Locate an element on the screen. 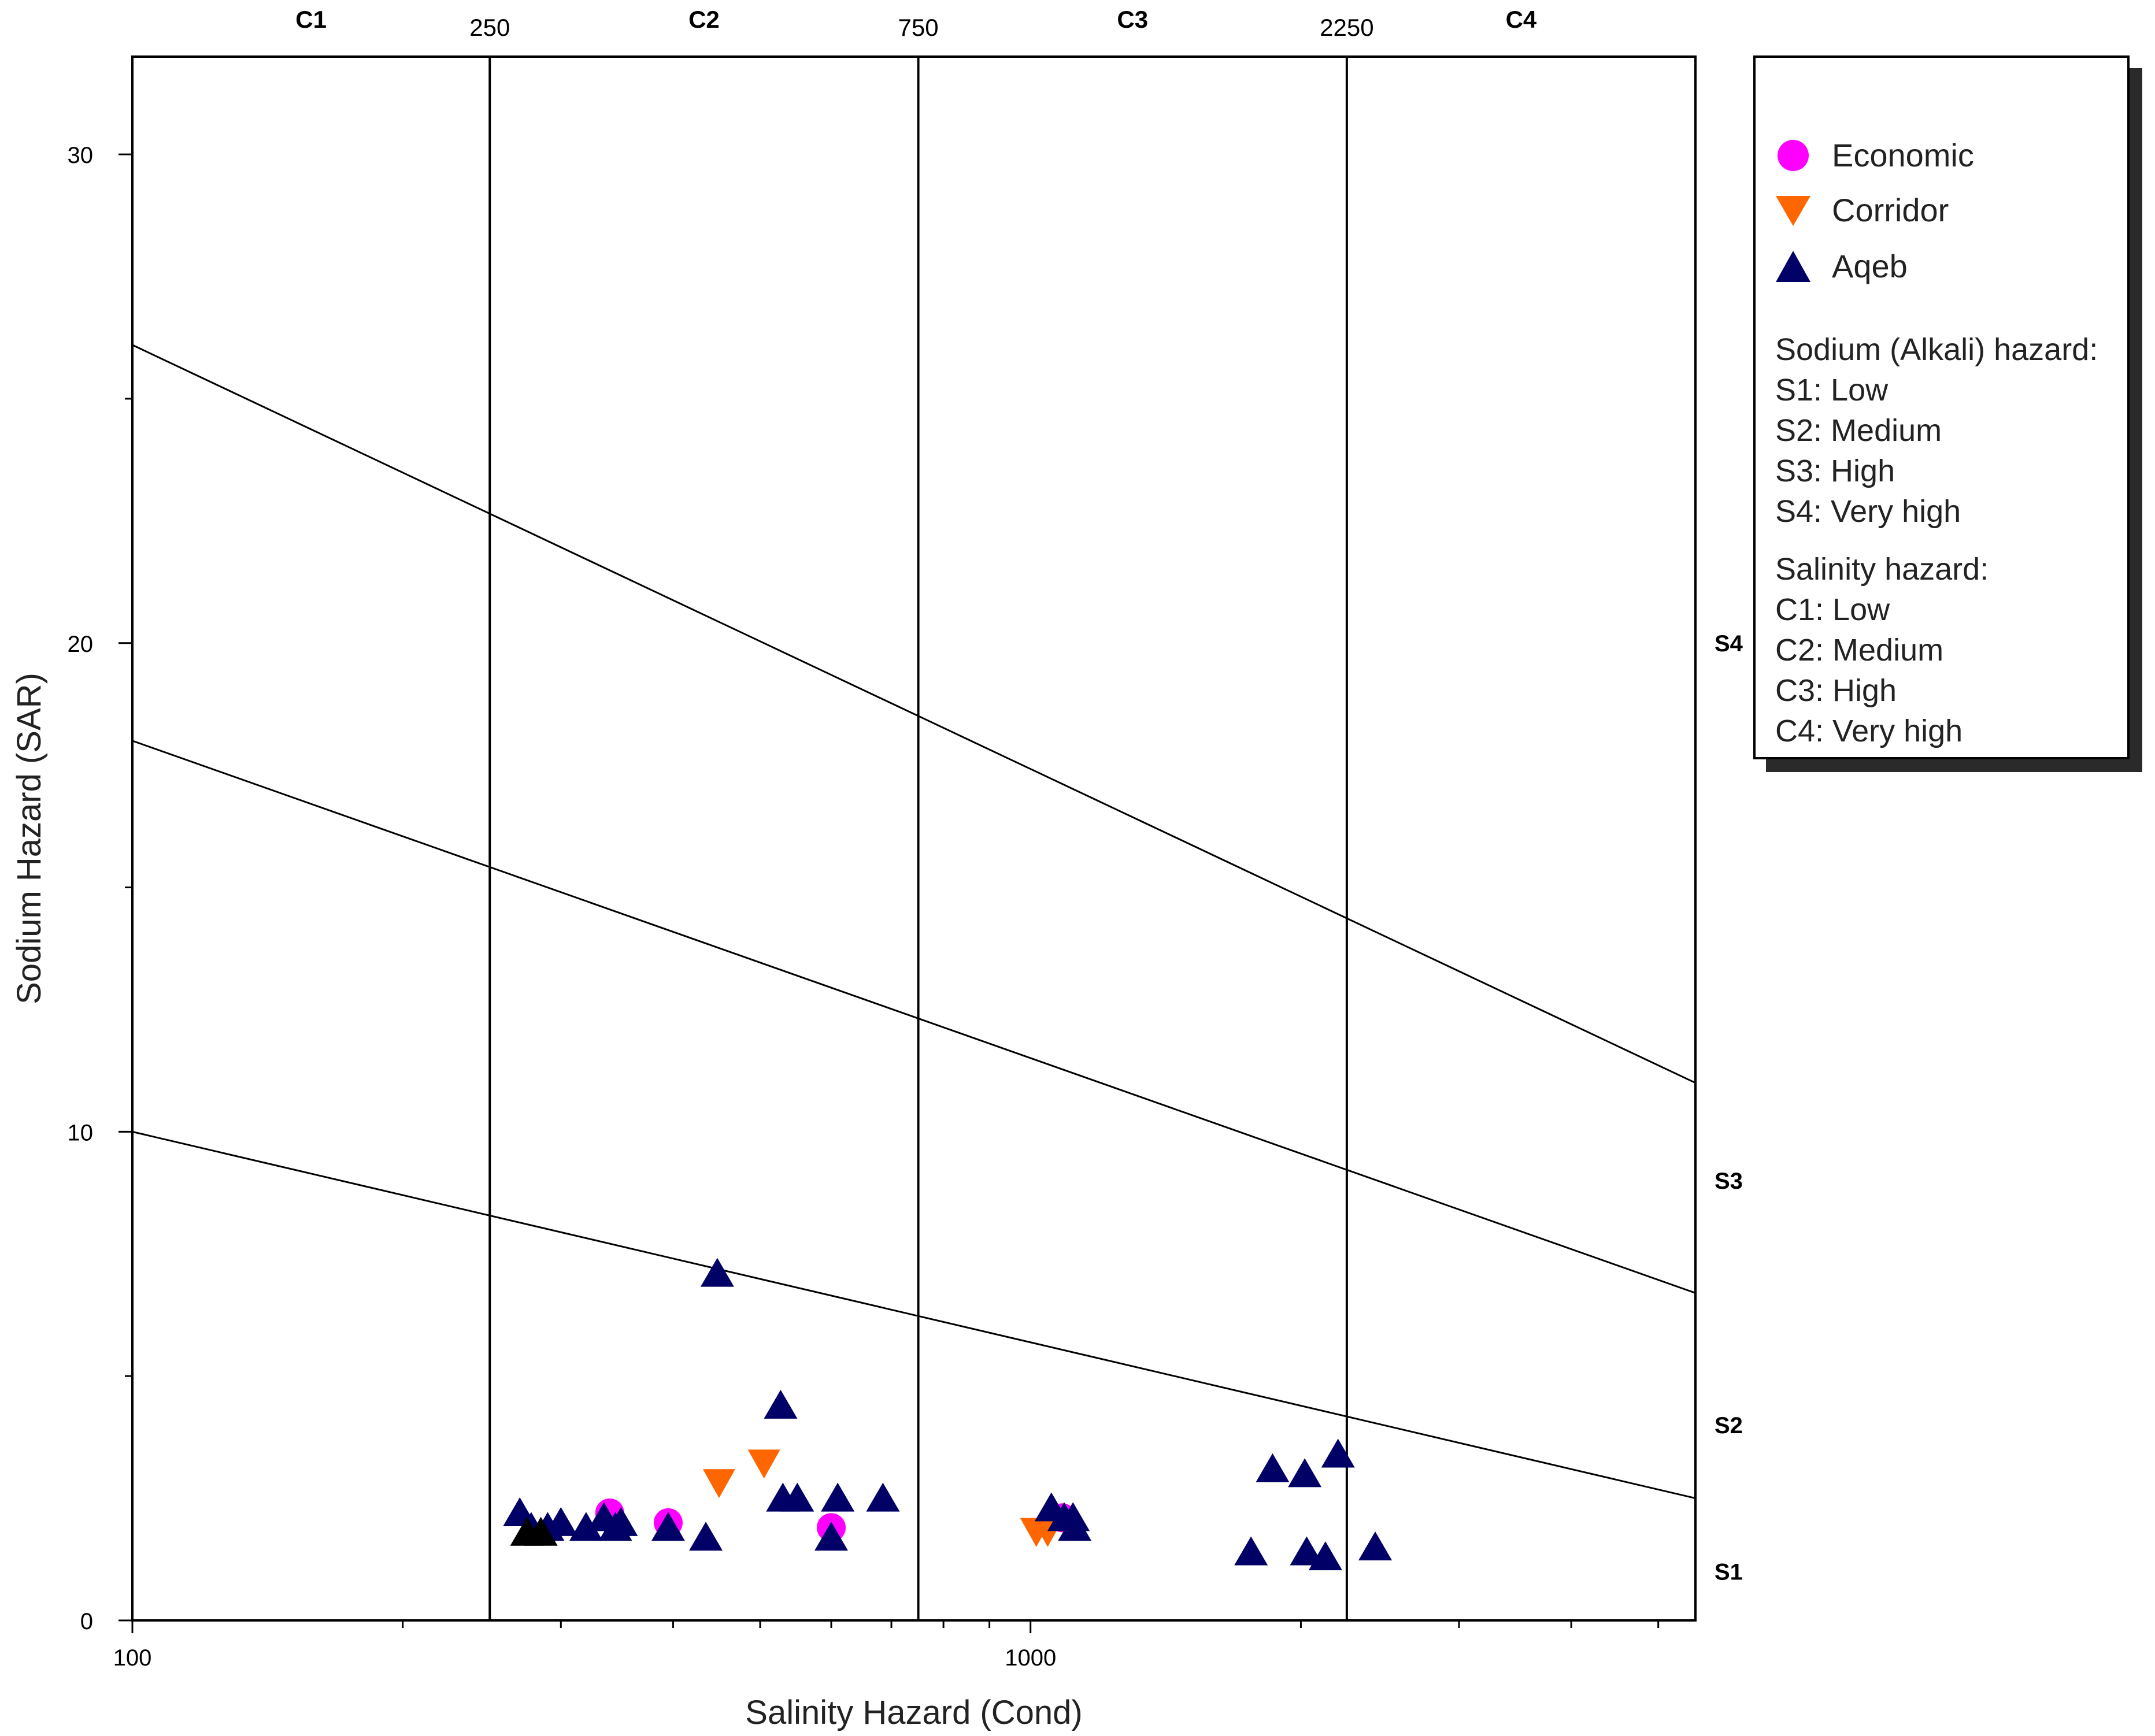 This screenshot has height=1736, width=2155. legend-salinity-heading: Salinity hazard: is located at coordinates (1882, 569).